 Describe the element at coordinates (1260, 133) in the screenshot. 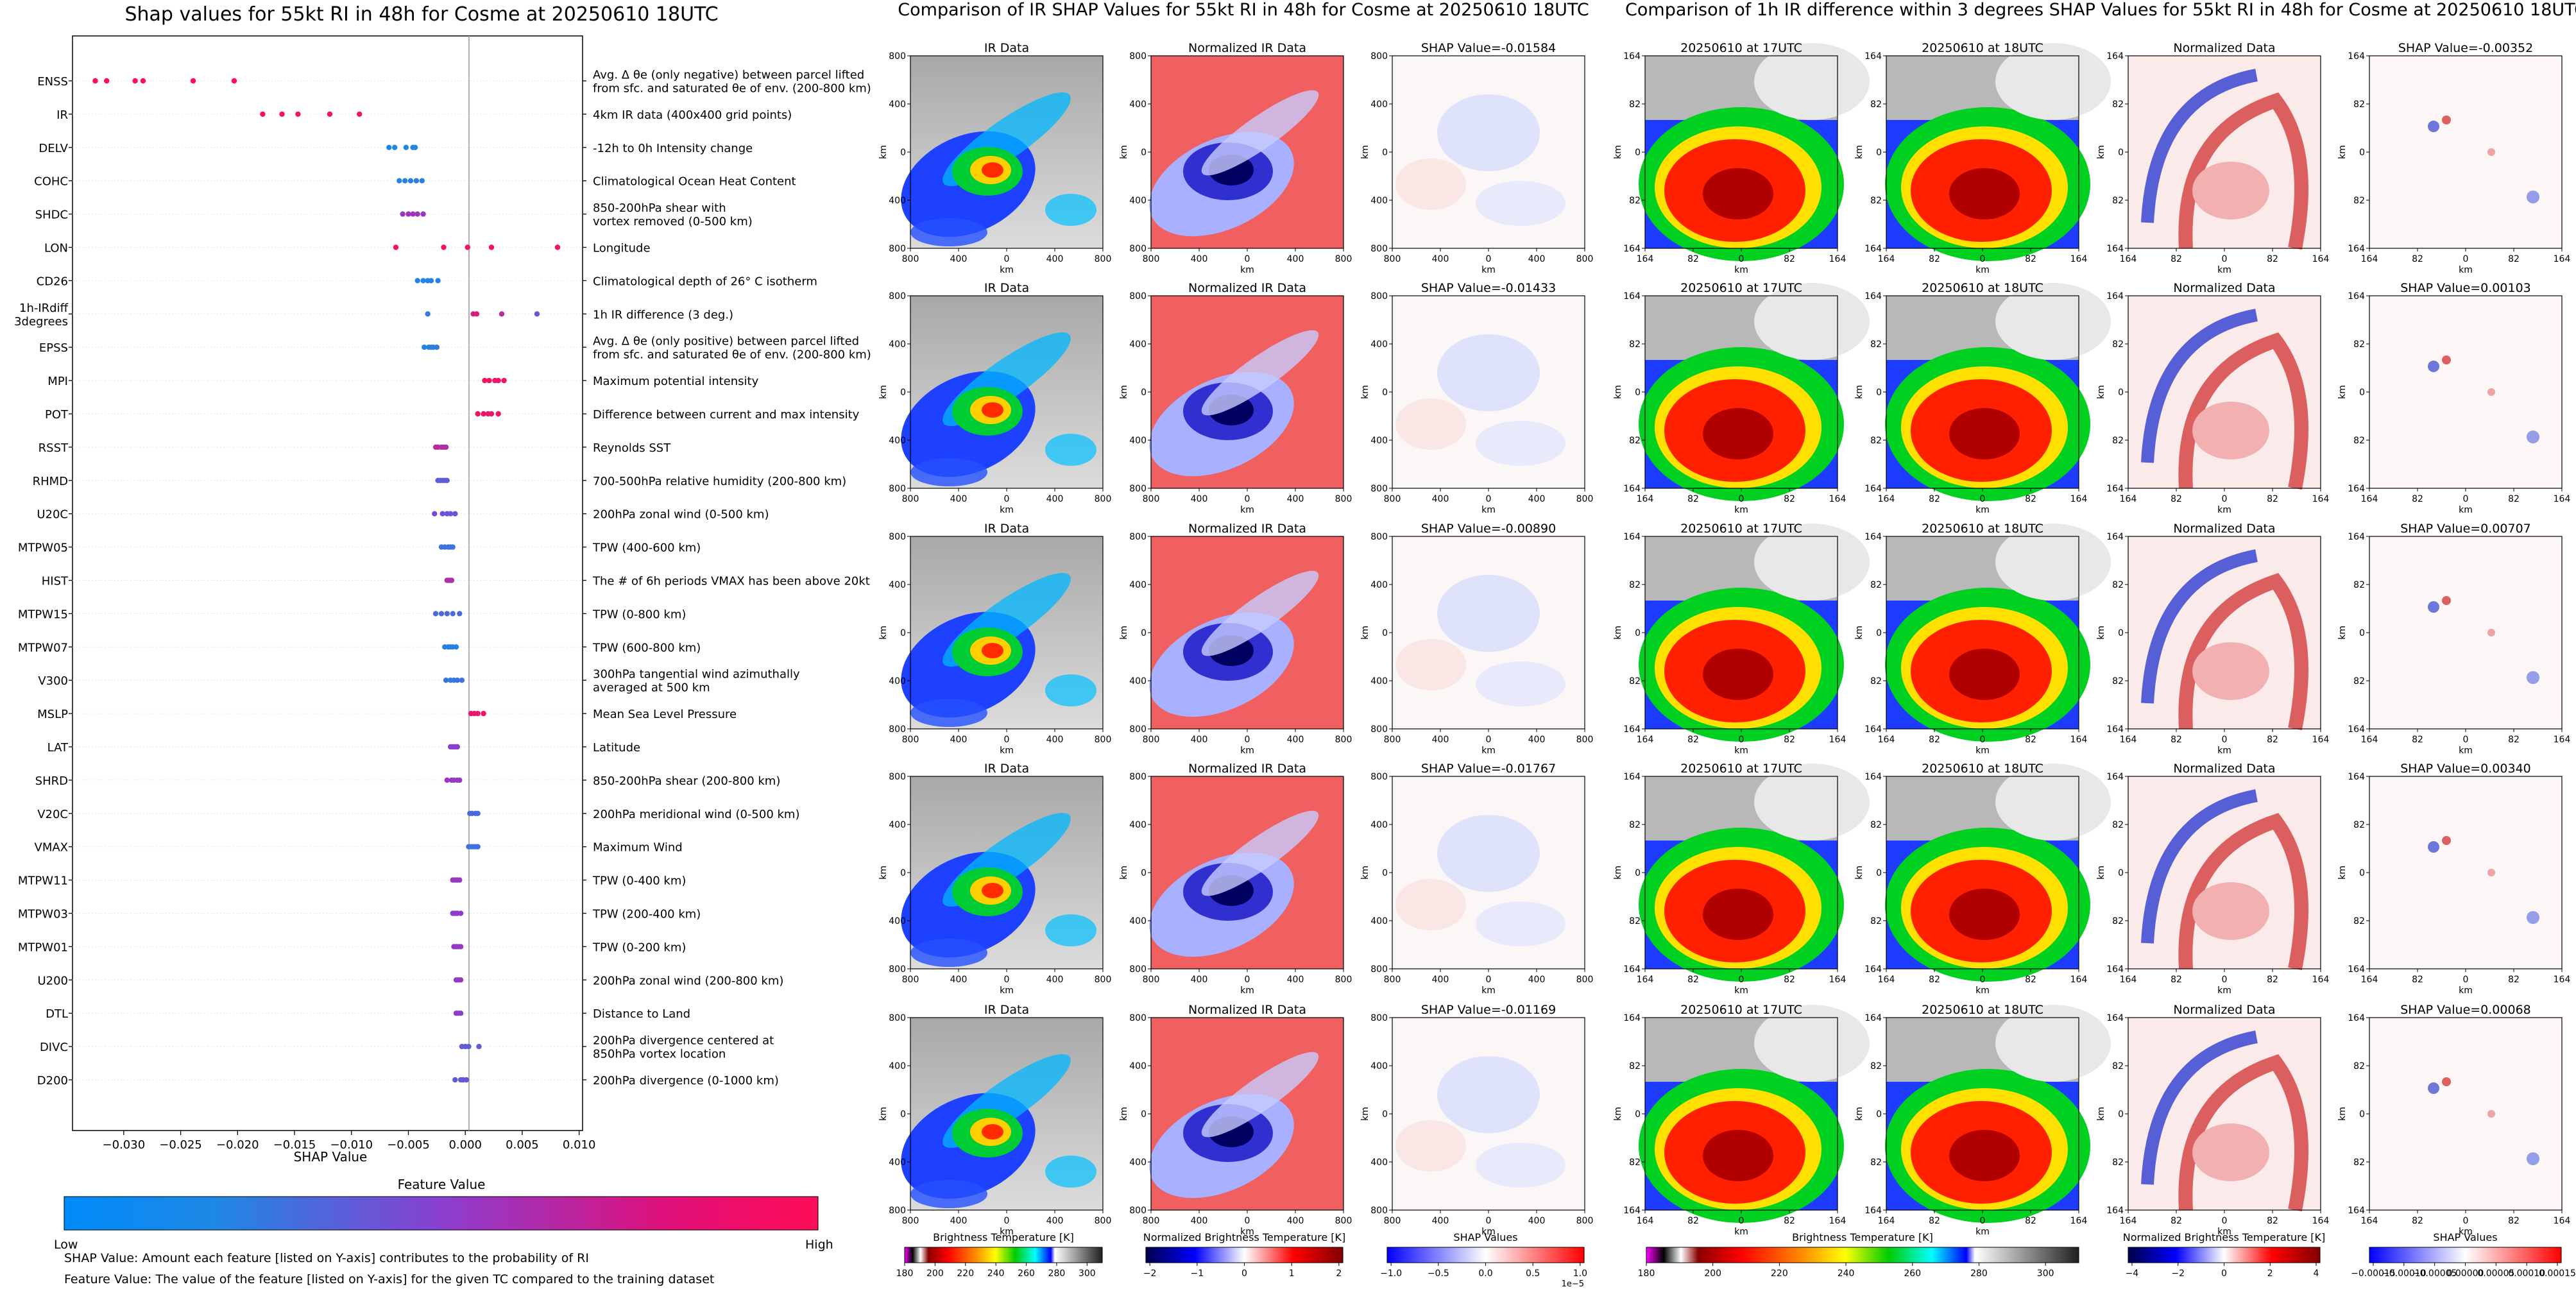

I see `norm-band` at that location.